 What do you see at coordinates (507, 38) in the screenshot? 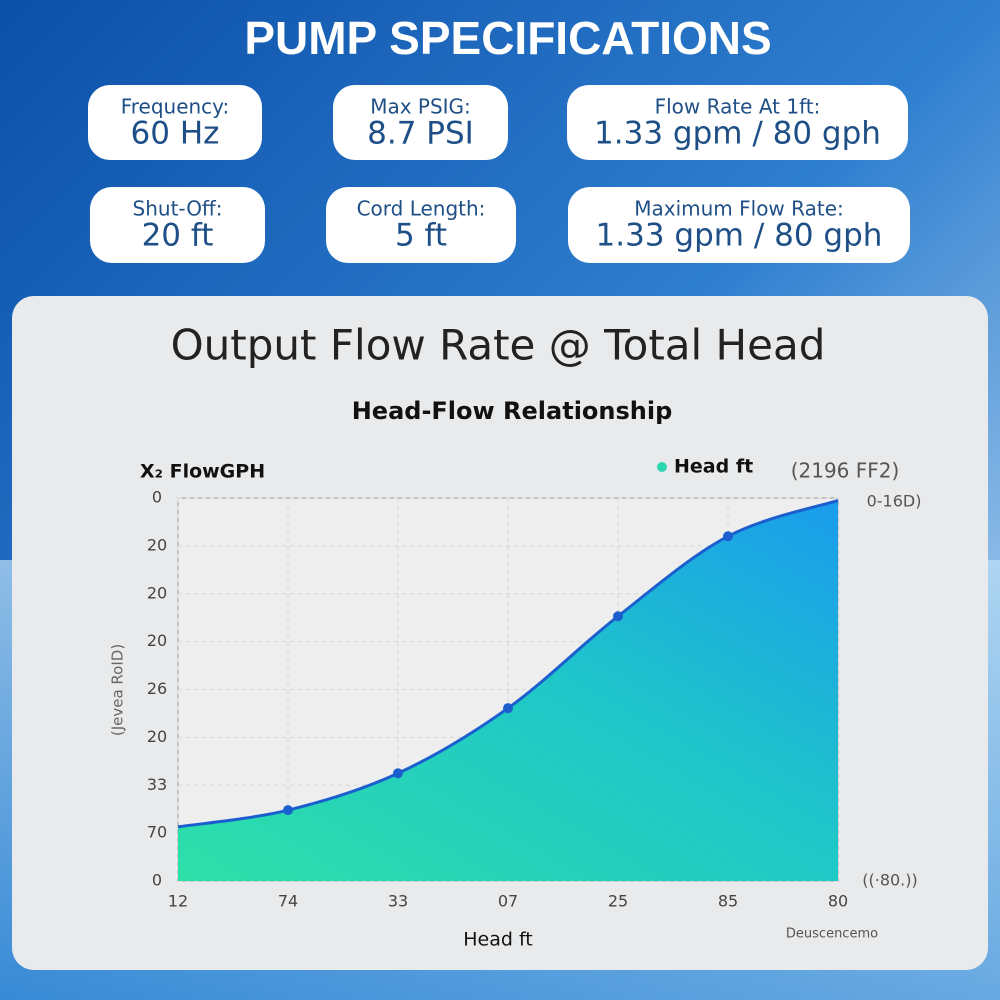
I see `page-title: PUMP SPECIFICATIONS` at bounding box center [507, 38].